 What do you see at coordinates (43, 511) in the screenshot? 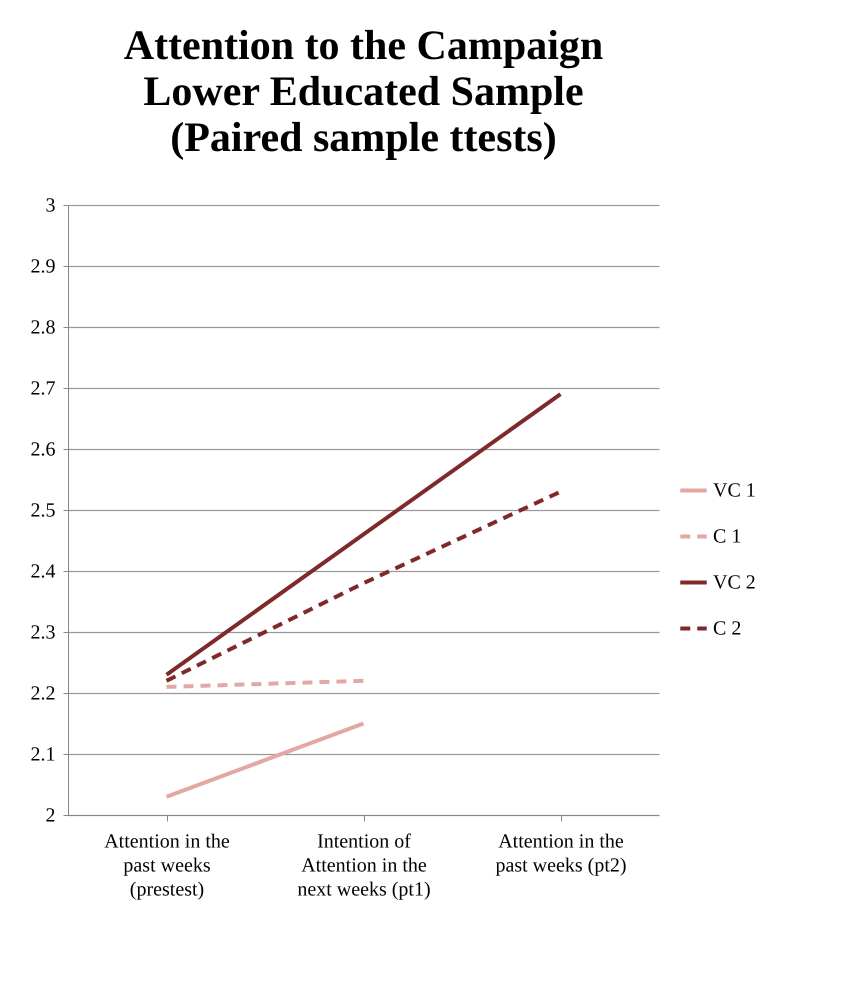
I see `y-tick-label: 2.5` at bounding box center [43, 511].